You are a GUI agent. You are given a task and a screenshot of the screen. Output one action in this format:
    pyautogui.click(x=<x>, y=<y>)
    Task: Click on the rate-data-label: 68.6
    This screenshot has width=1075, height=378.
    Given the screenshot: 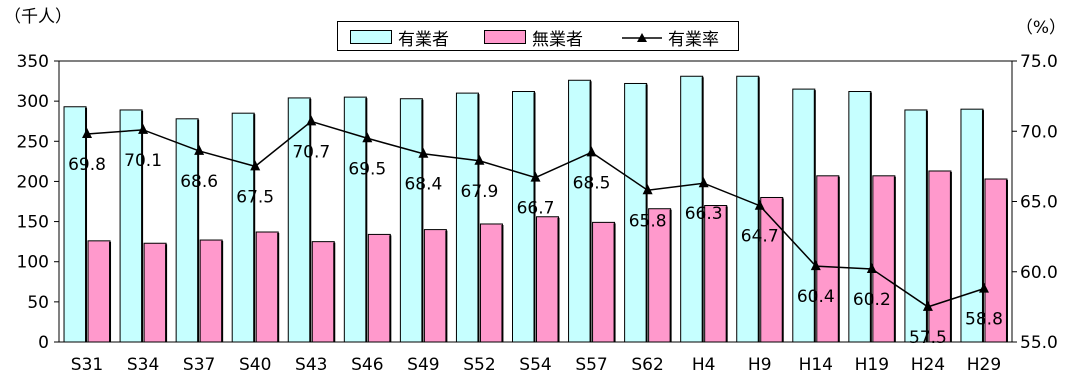 What is the action you would take?
    pyautogui.click(x=199, y=182)
    